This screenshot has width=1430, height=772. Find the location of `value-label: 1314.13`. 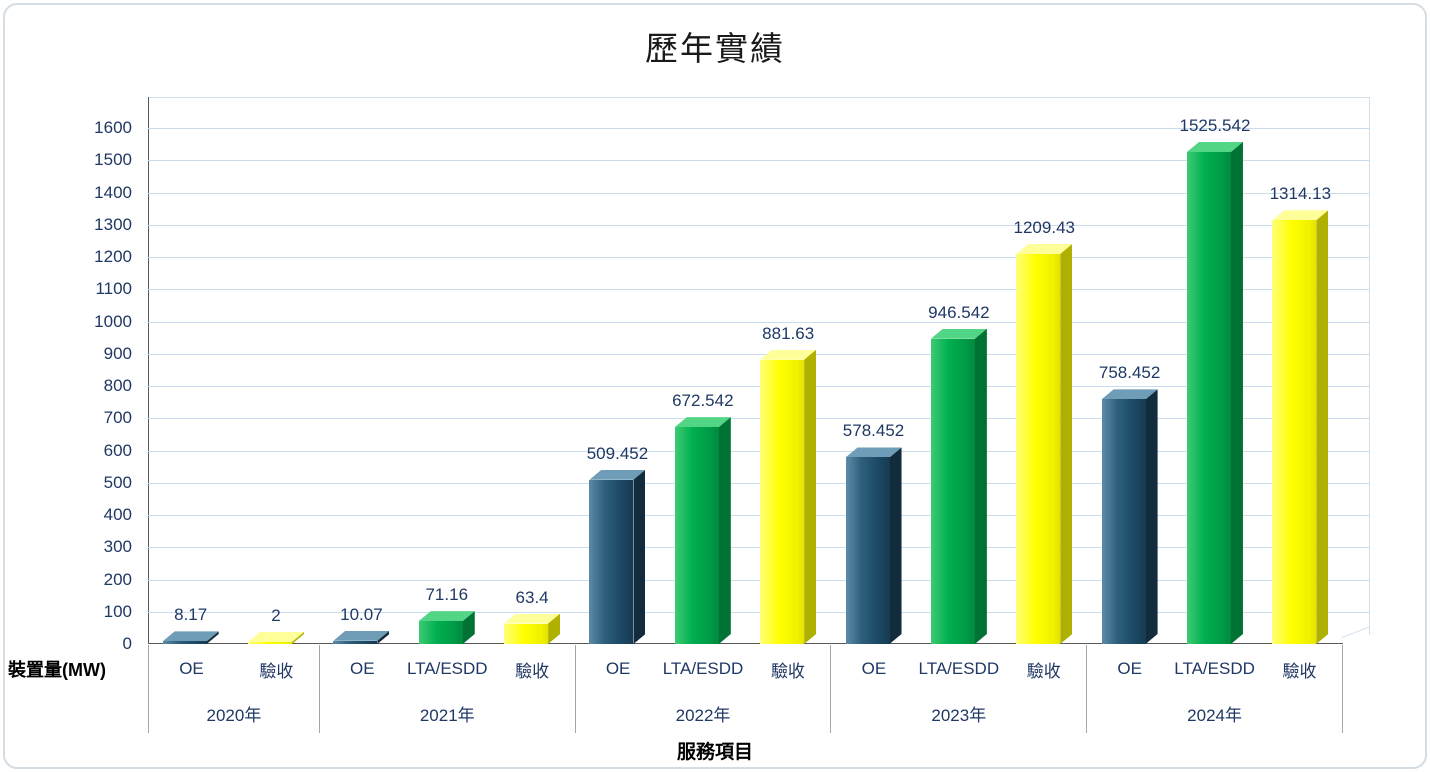

value-label: 1314.13 is located at coordinates (1300, 194).